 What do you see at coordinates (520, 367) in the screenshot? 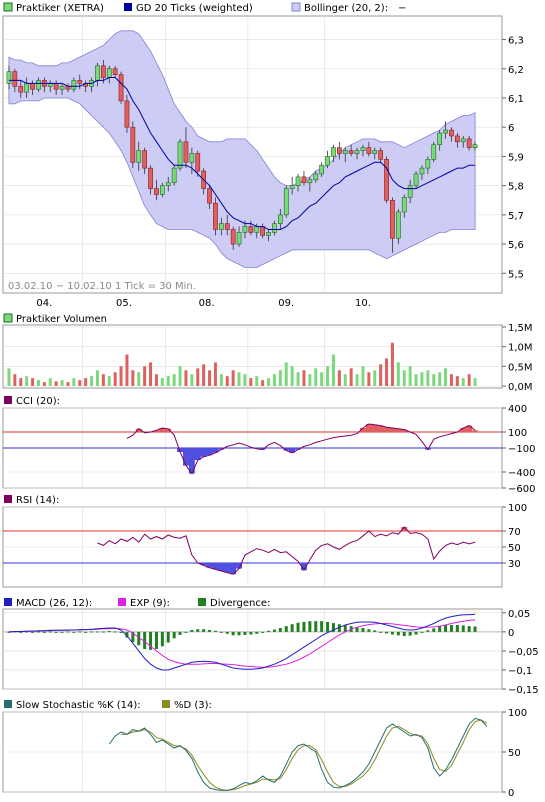
I see `volume-tick-label: 0,5M` at bounding box center [520, 367].